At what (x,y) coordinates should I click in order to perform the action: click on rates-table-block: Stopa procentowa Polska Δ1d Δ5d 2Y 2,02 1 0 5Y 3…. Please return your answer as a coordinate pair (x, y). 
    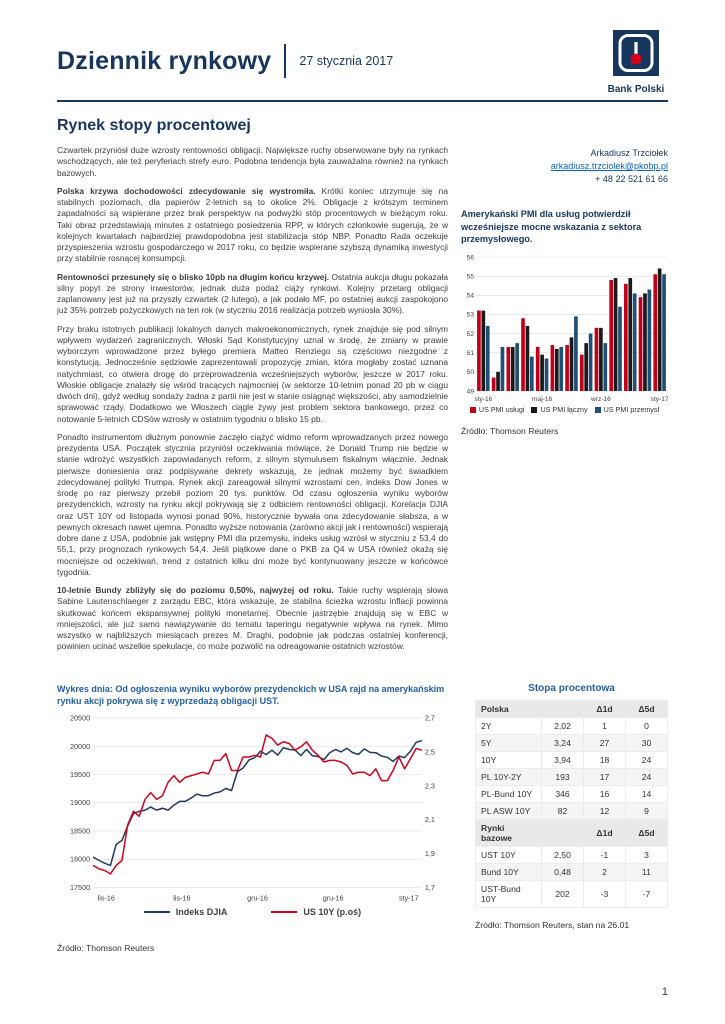
    Looking at the image, I should click on (571, 806).